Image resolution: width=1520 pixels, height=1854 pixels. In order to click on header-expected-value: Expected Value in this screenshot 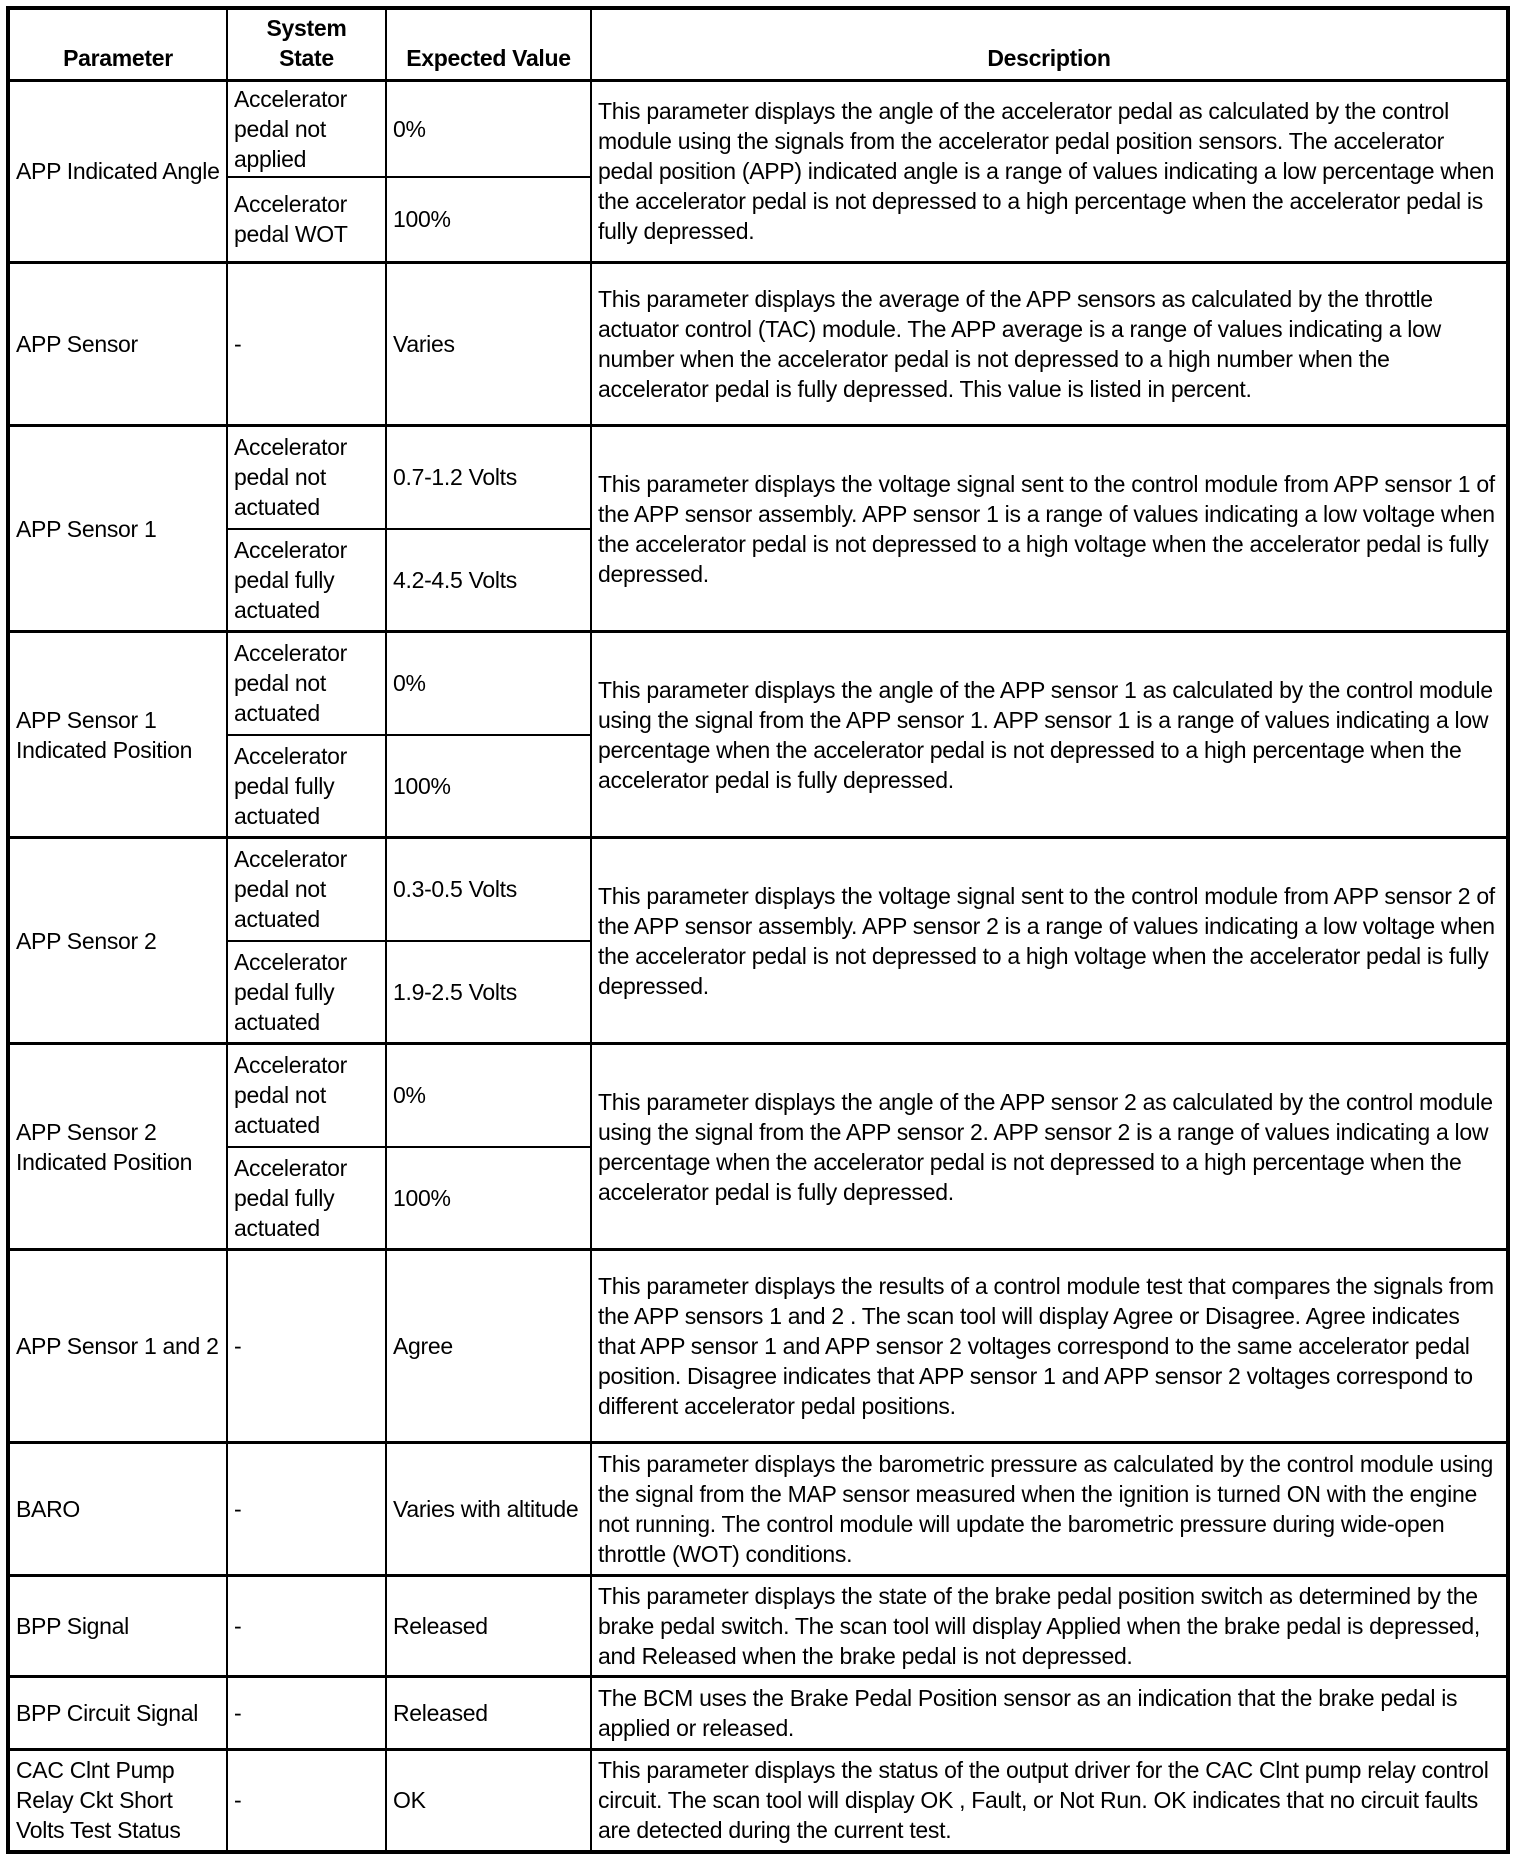, I will do `click(488, 44)`.